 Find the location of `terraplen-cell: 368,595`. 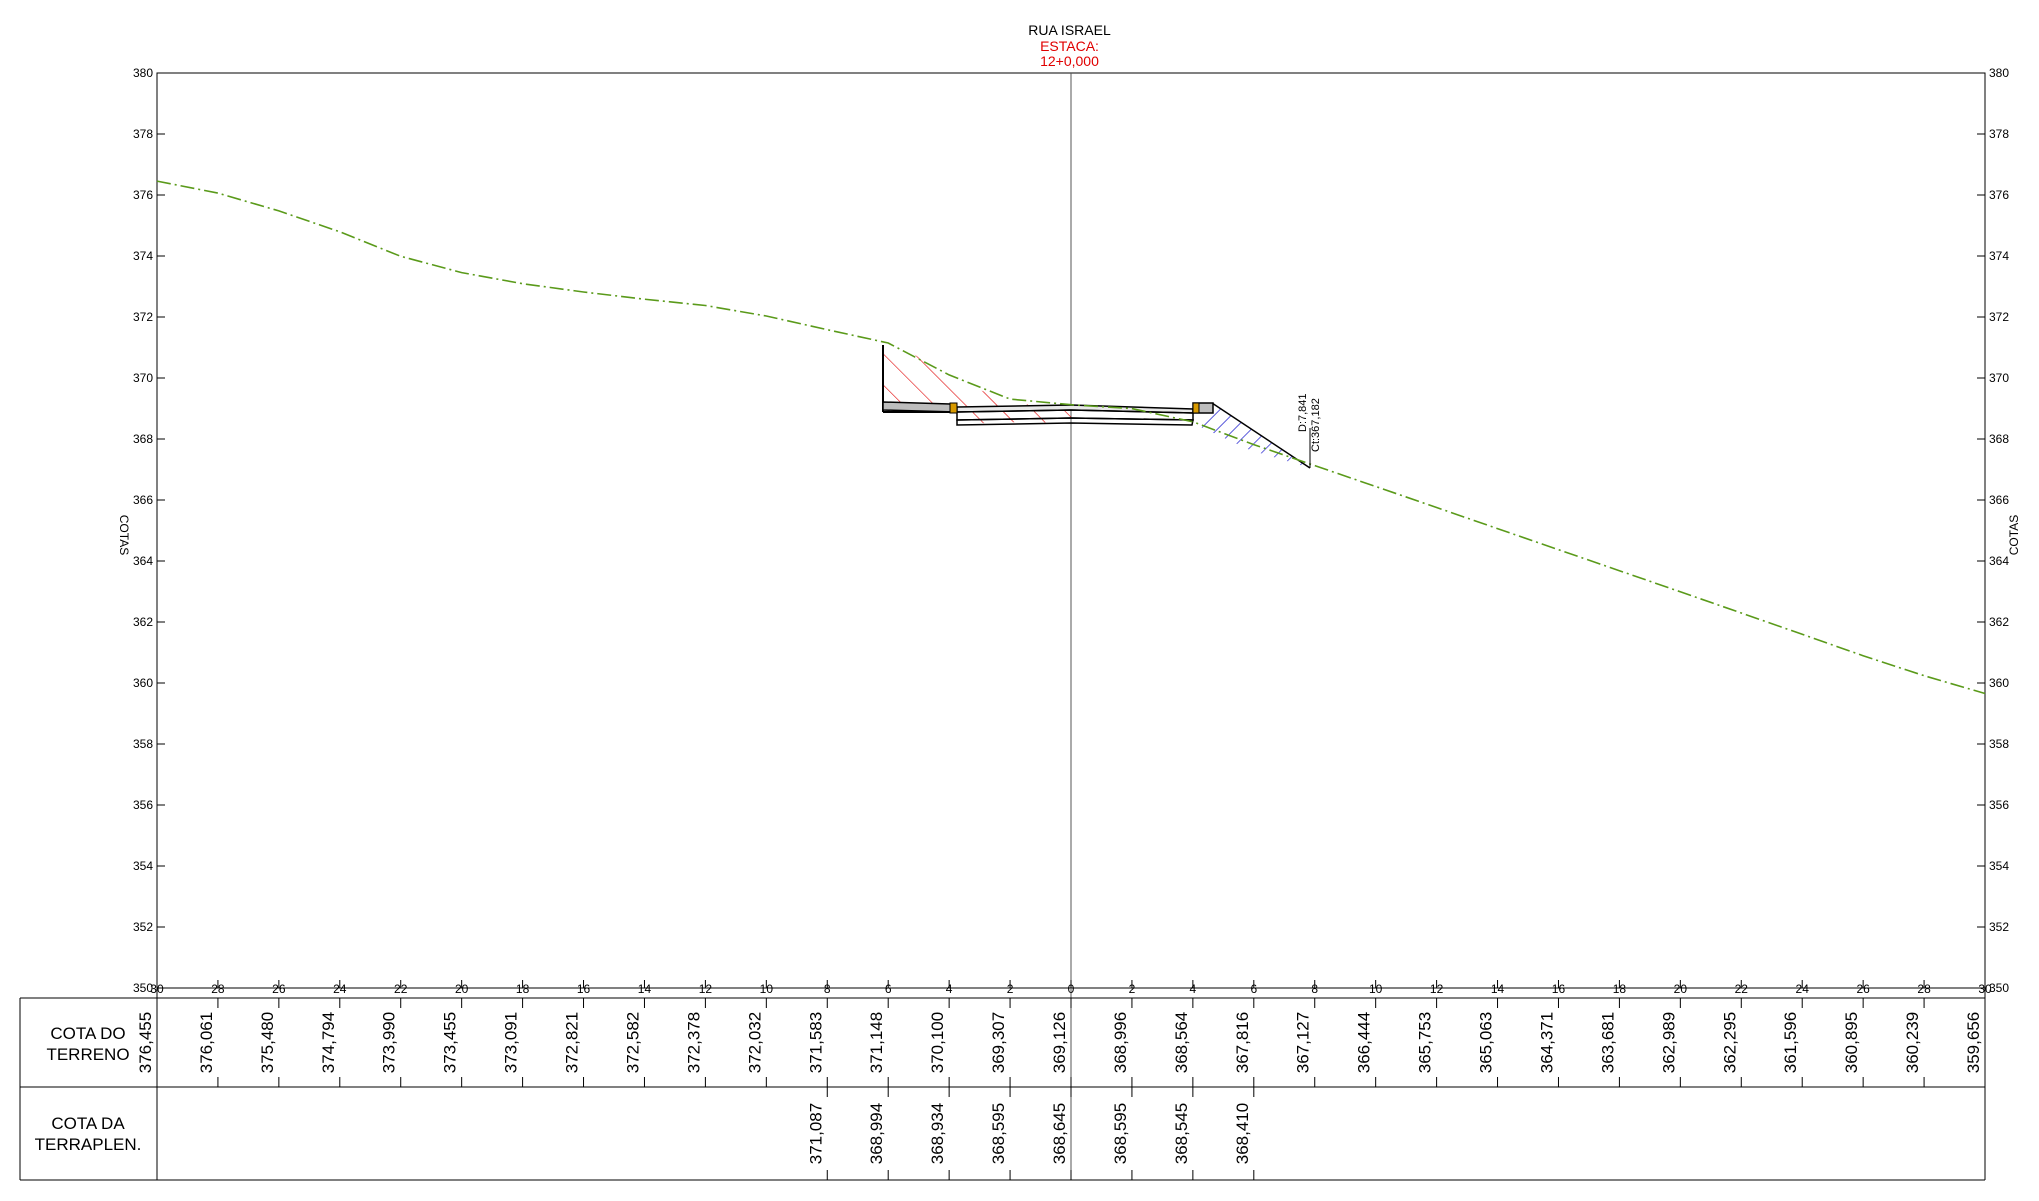

terraplen-cell: 368,595 is located at coordinates (1120, 1133).